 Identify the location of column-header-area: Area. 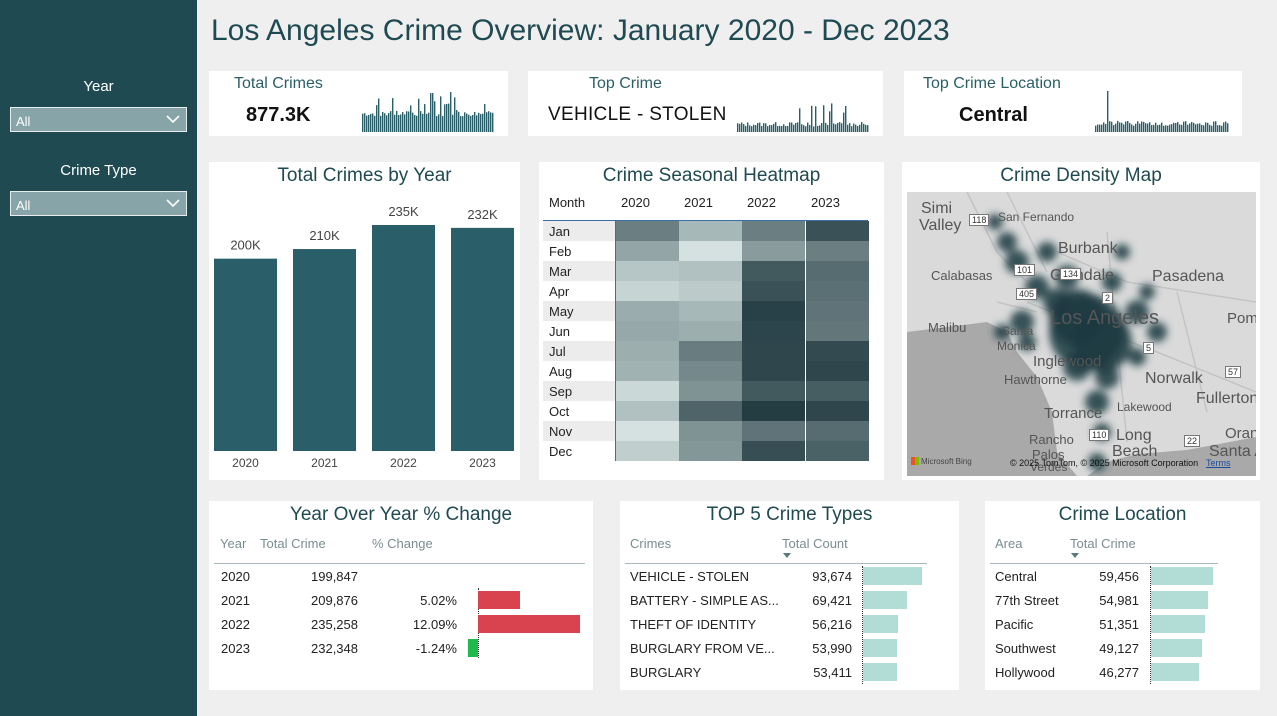
(1009, 543).